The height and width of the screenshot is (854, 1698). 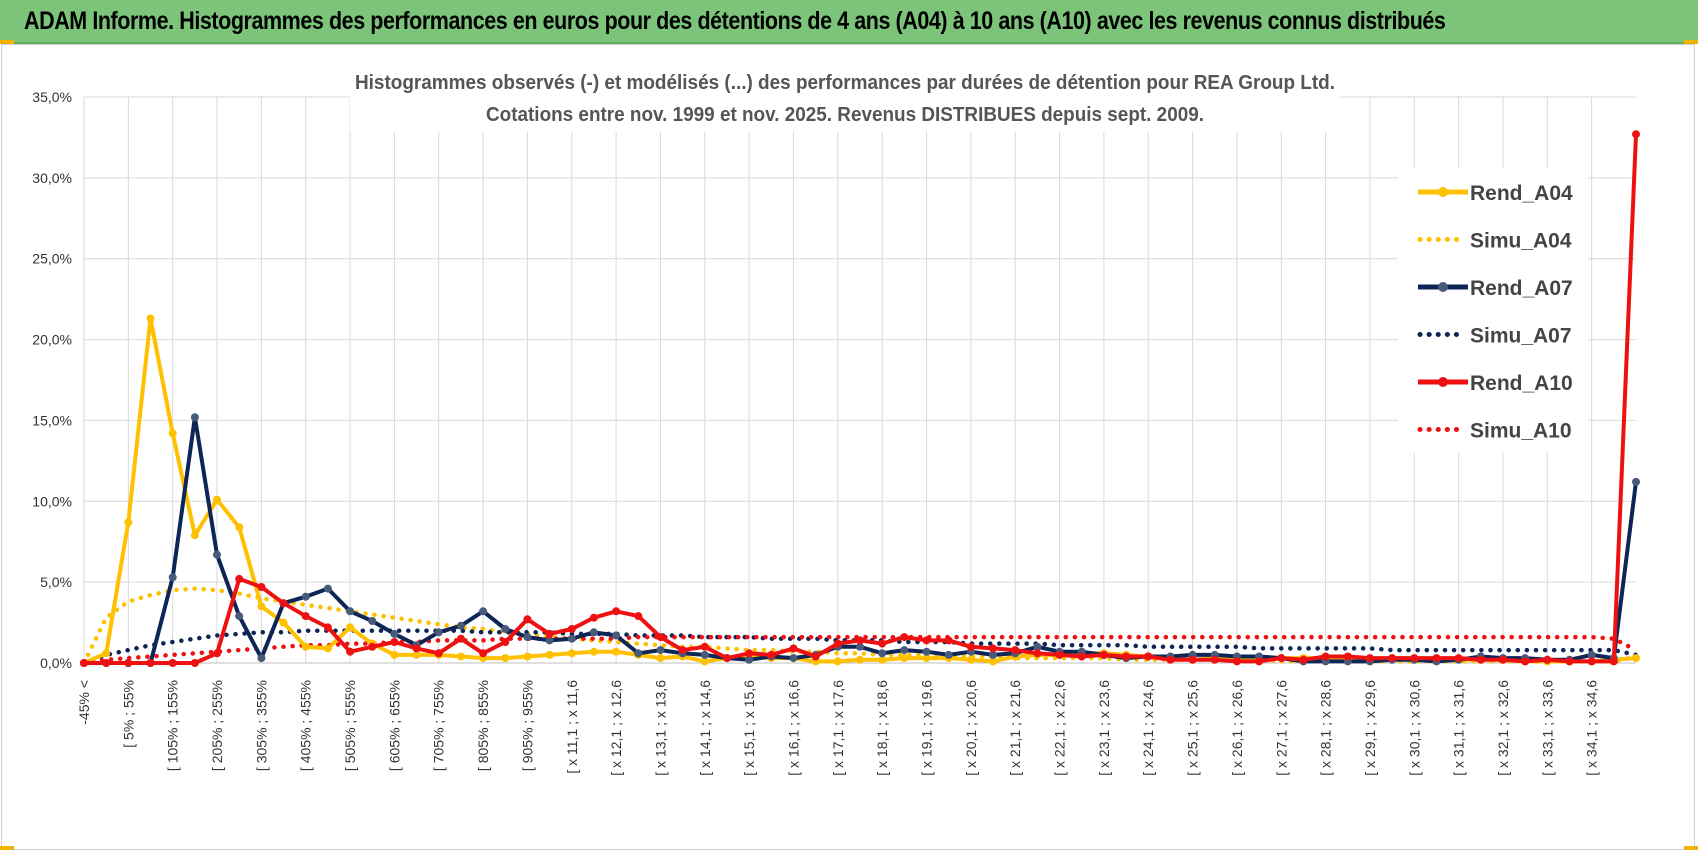 What do you see at coordinates (52, 340) in the screenshot?
I see `y-tick-label: 20,0%` at bounding box center [52, 340].